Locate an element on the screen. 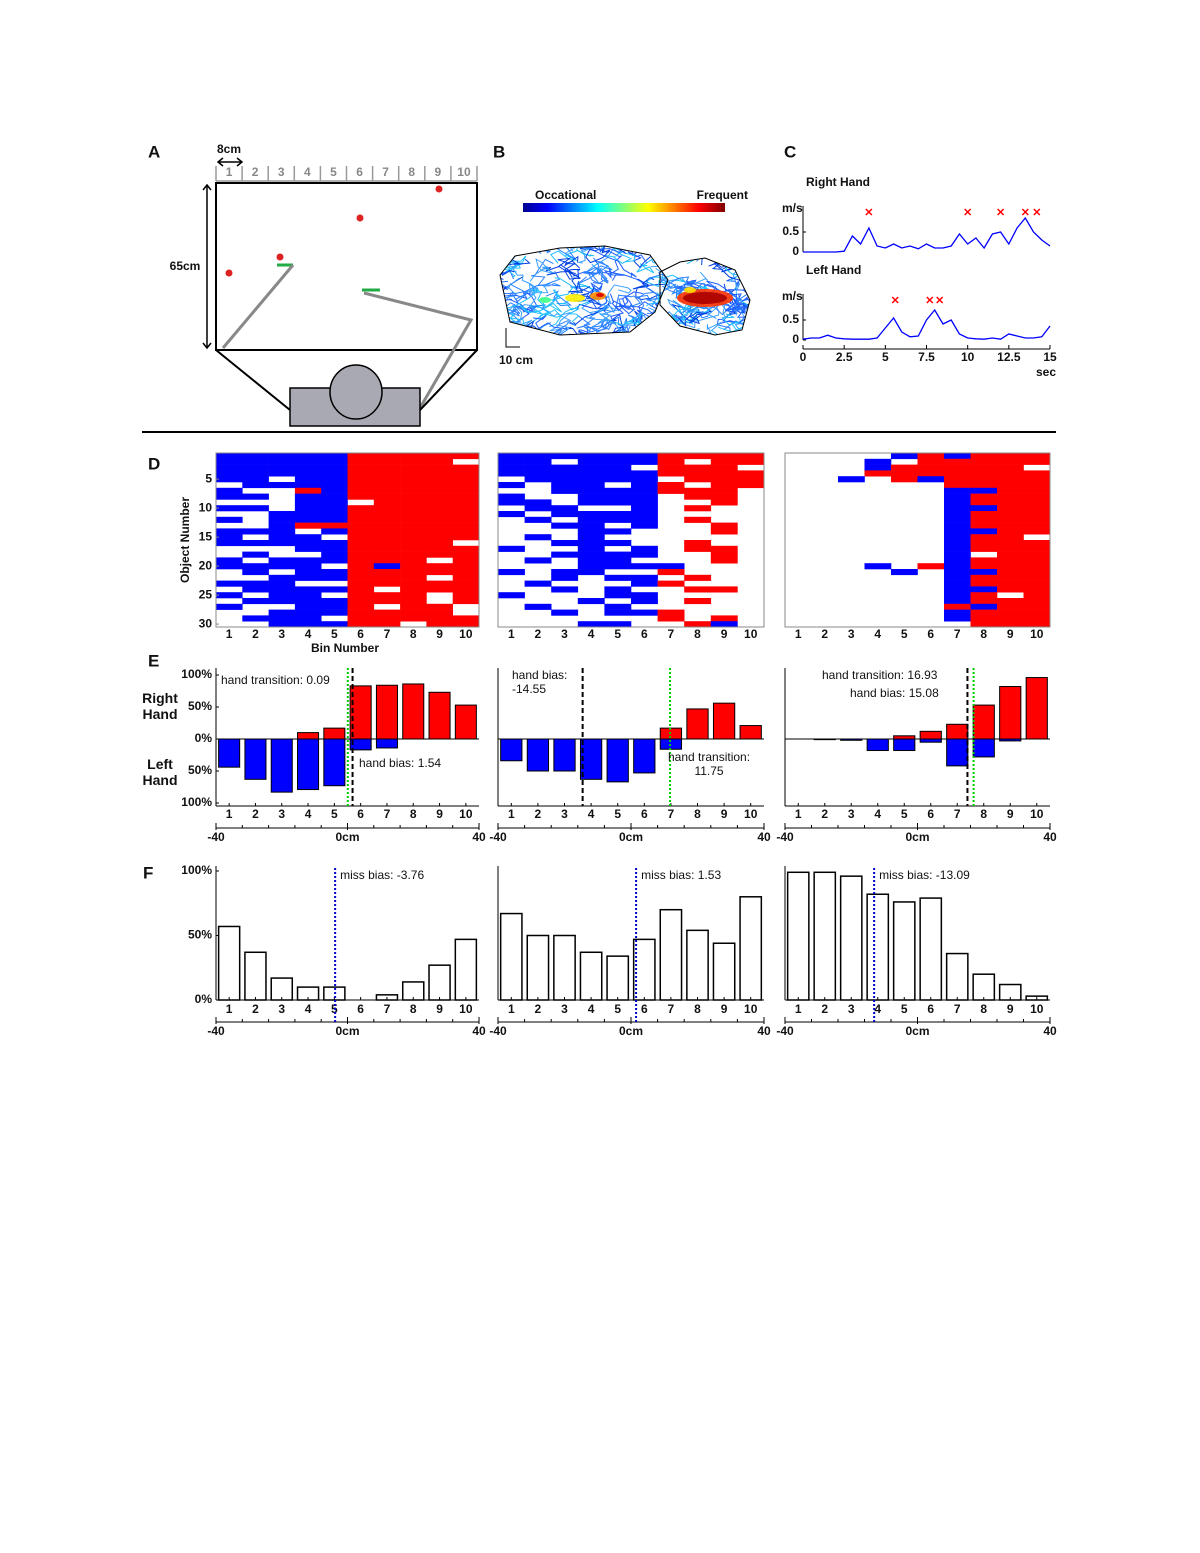 Image resolution: width=1200 pixels, height=1553 pixels. x-tick-label: 1 is located at coordinates (798, 814).